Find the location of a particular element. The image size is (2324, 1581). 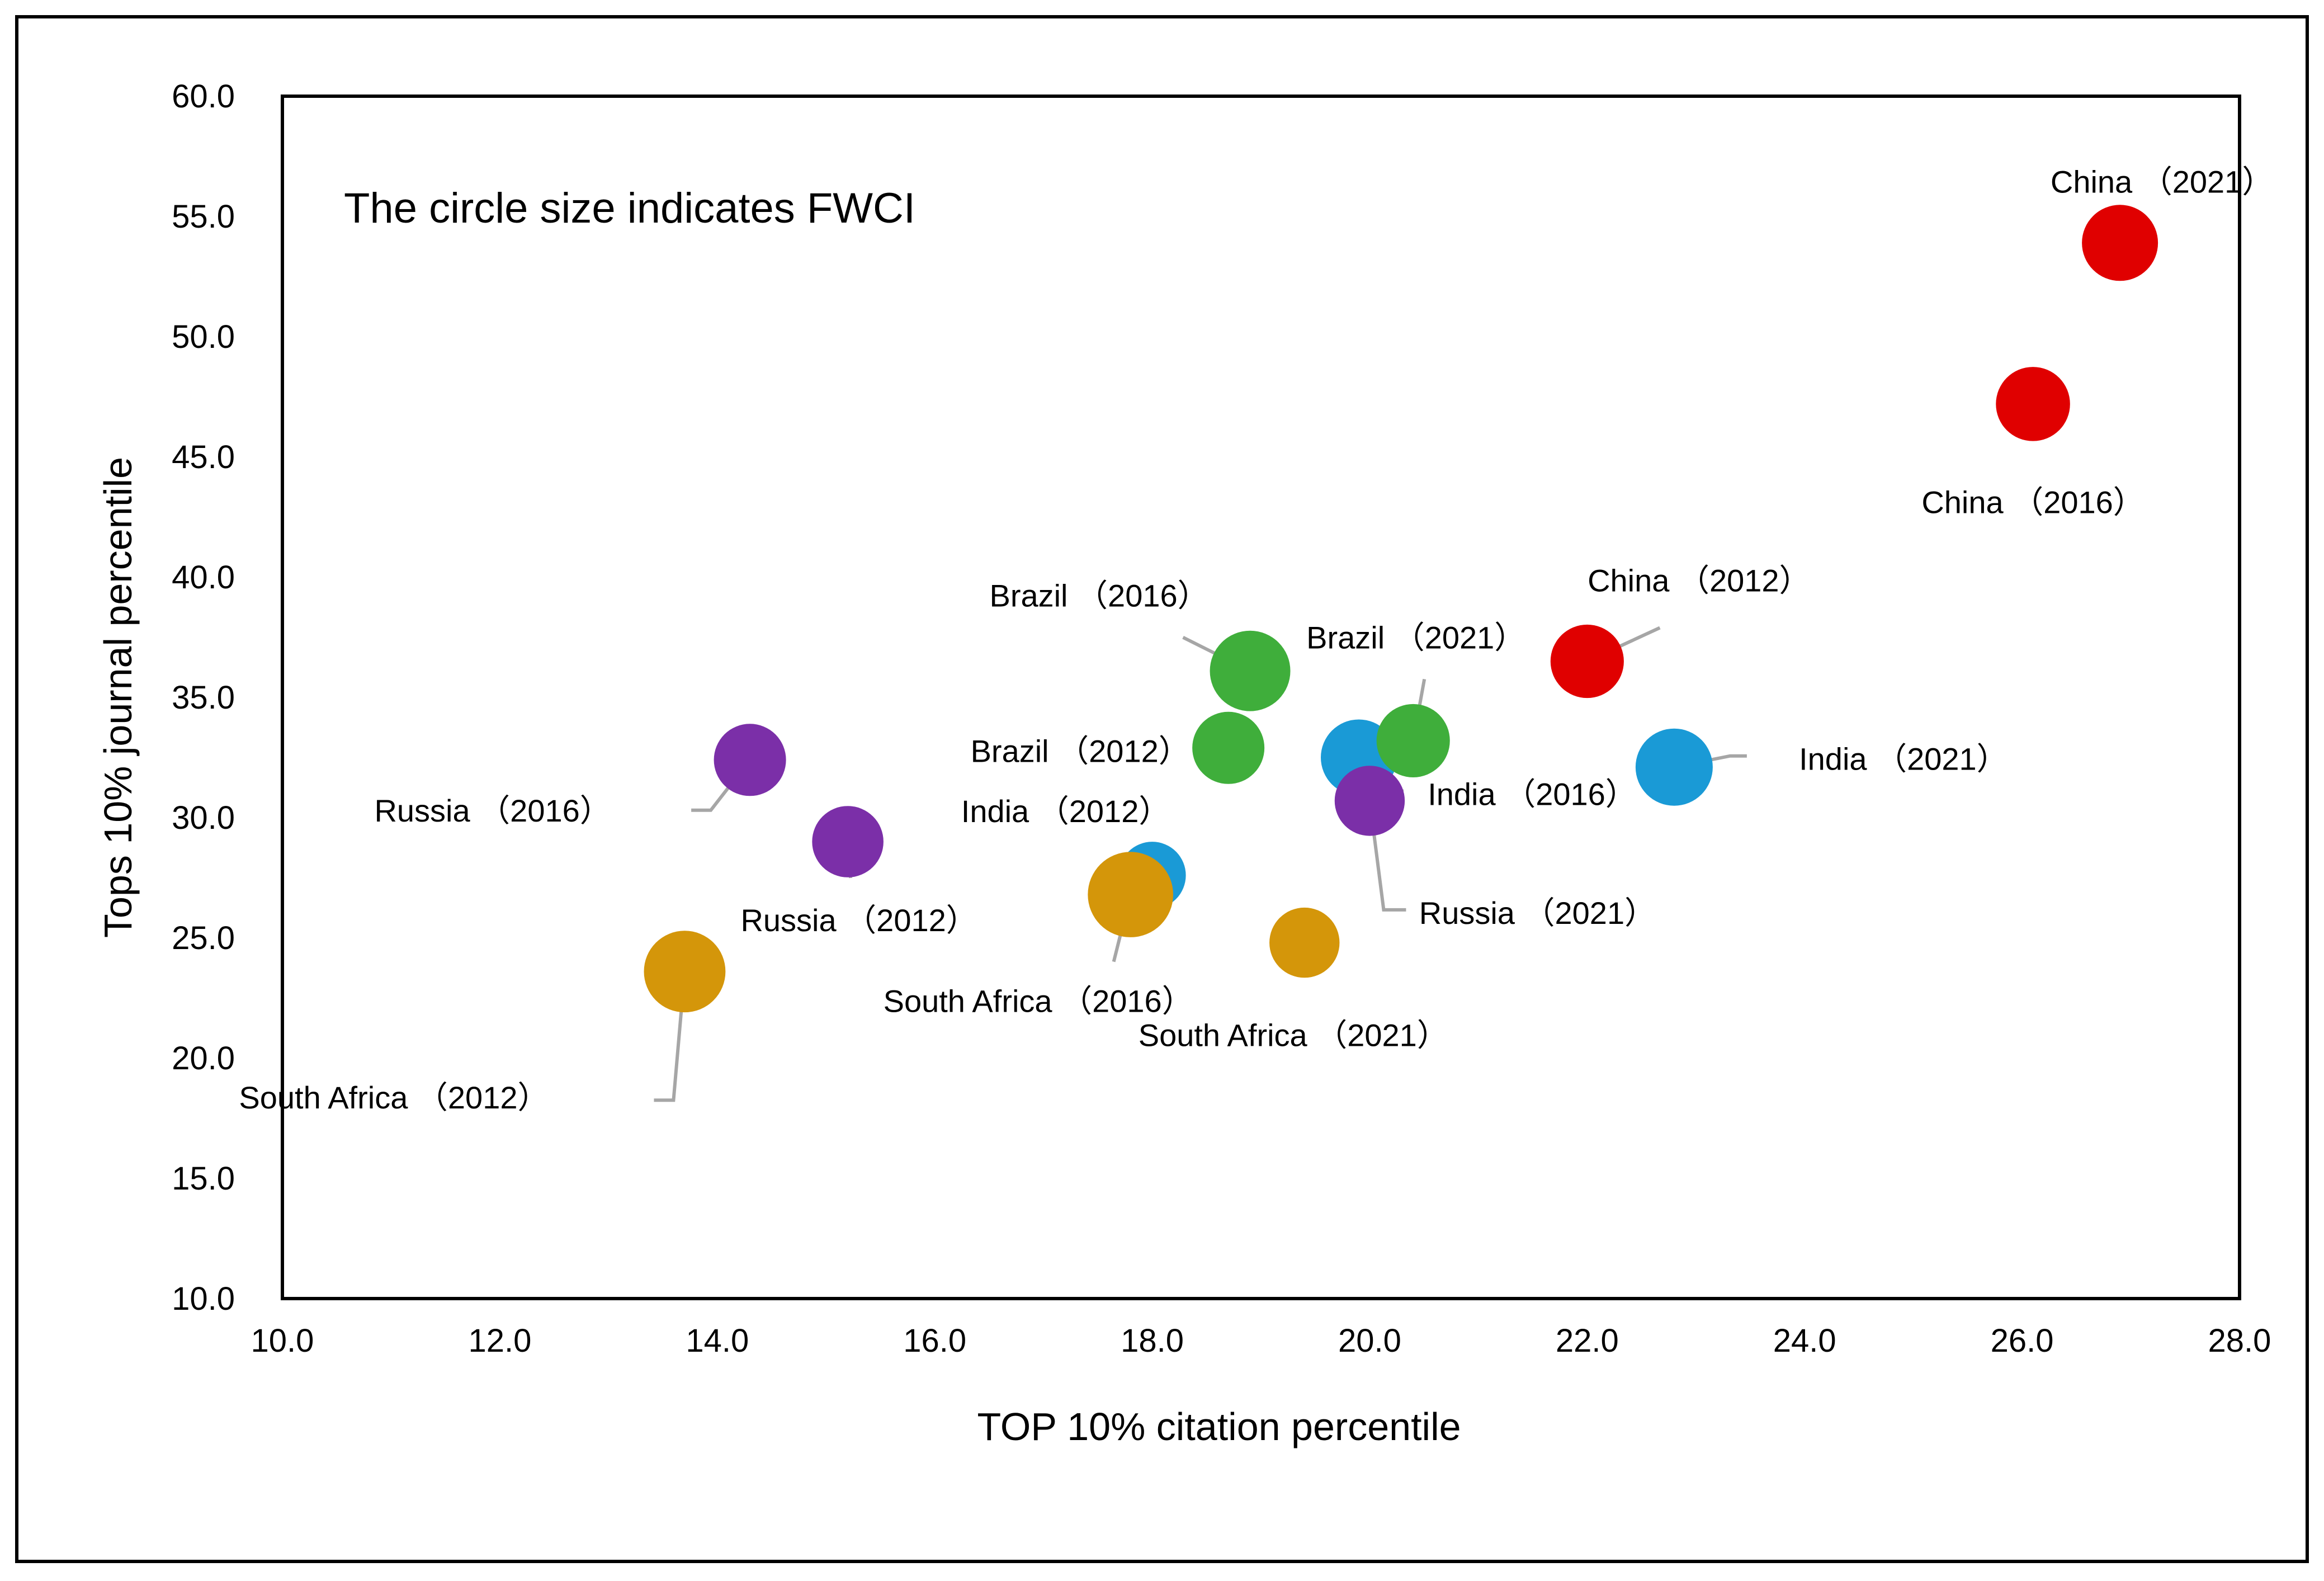

x-tick-label: 22.0 is located at coordinates (1587, 1341).